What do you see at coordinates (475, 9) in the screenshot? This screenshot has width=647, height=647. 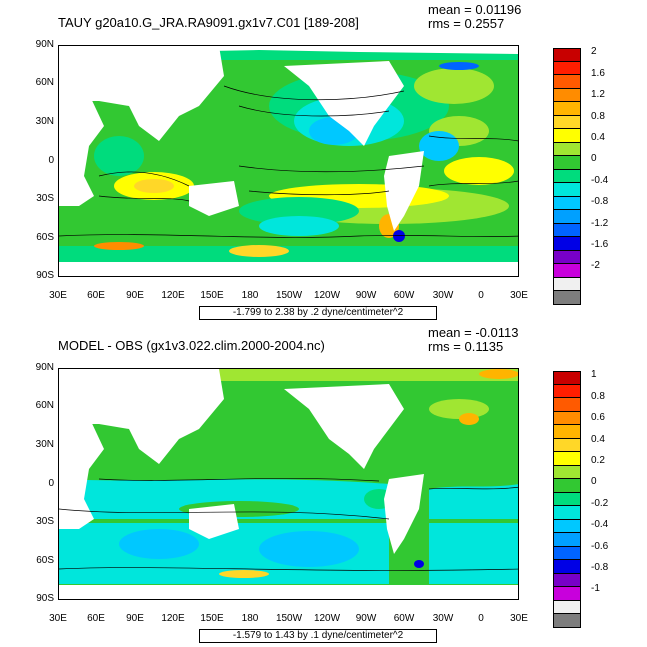 I see `mean-readout: mean = 0.01196` at bounding box center [475, 9].